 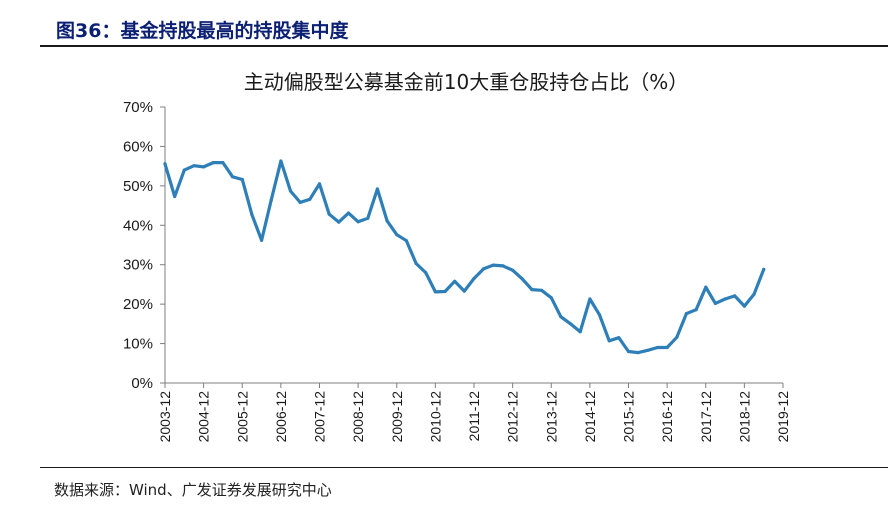 What do you see at coordinates (629, 417) in the screenshot?
I see `x-tick-label: 2015-12` at bounding box center [629, 417].